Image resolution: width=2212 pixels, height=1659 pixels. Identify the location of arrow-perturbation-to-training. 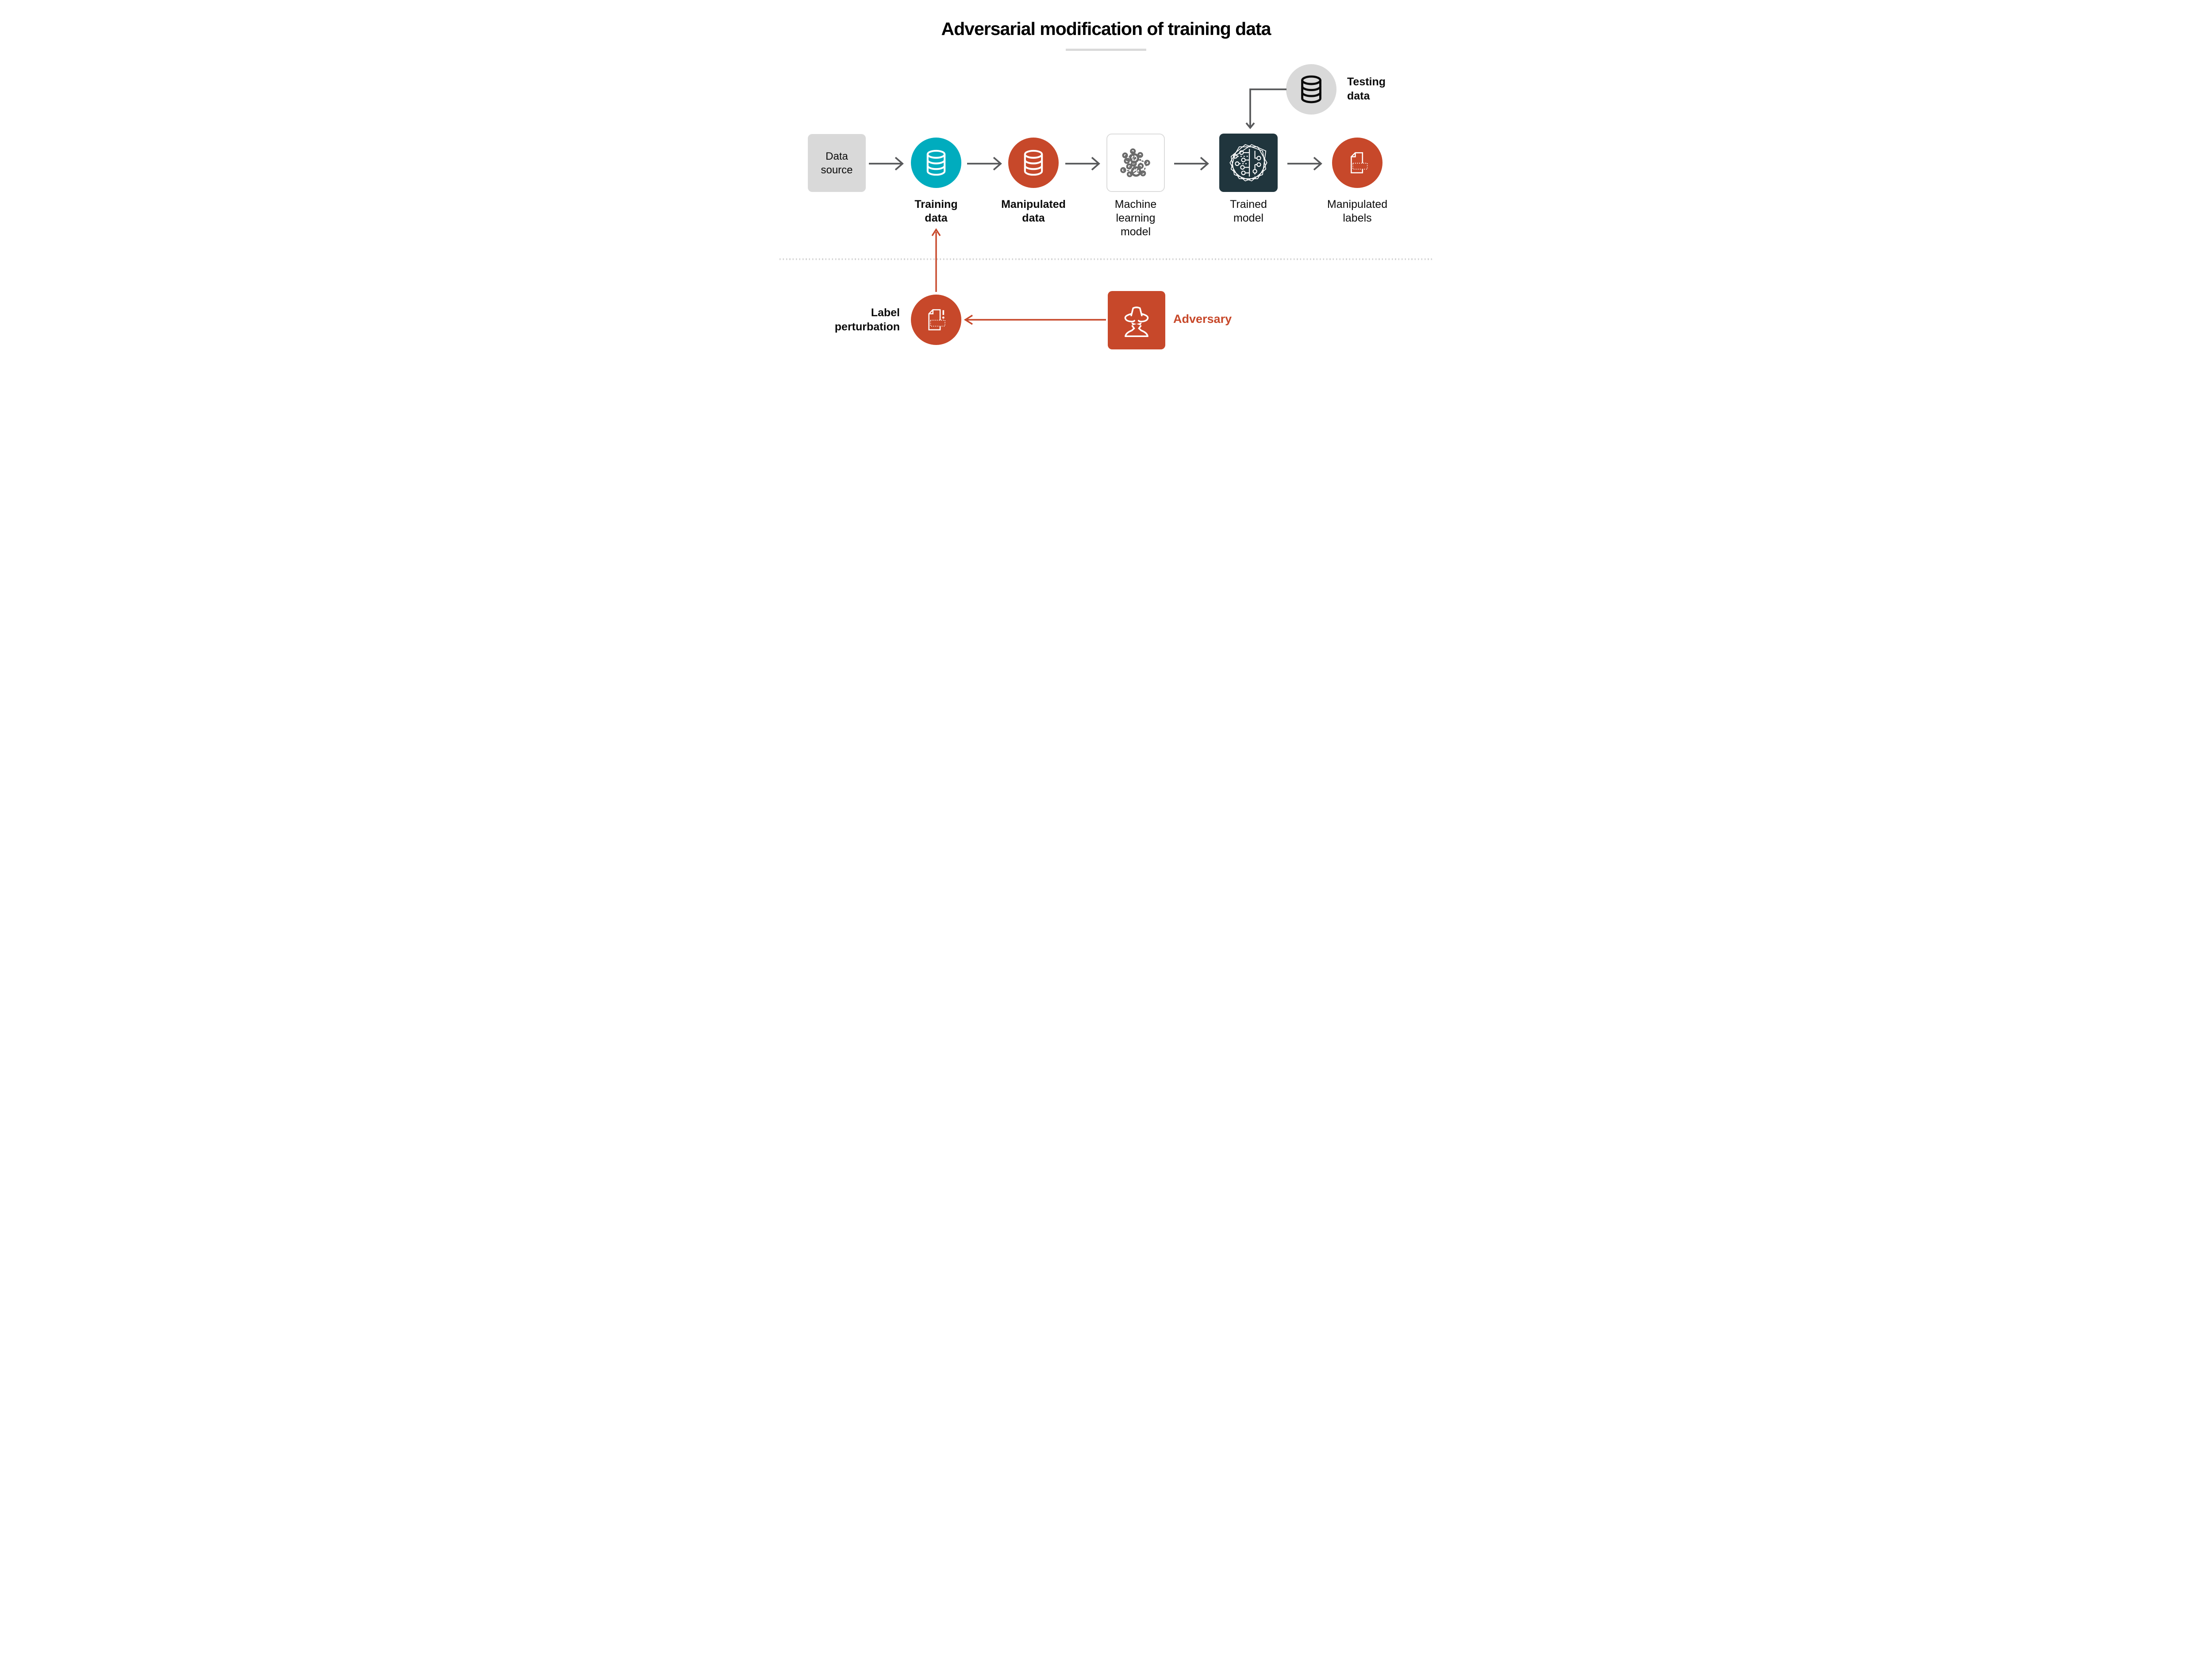
(936, 260).